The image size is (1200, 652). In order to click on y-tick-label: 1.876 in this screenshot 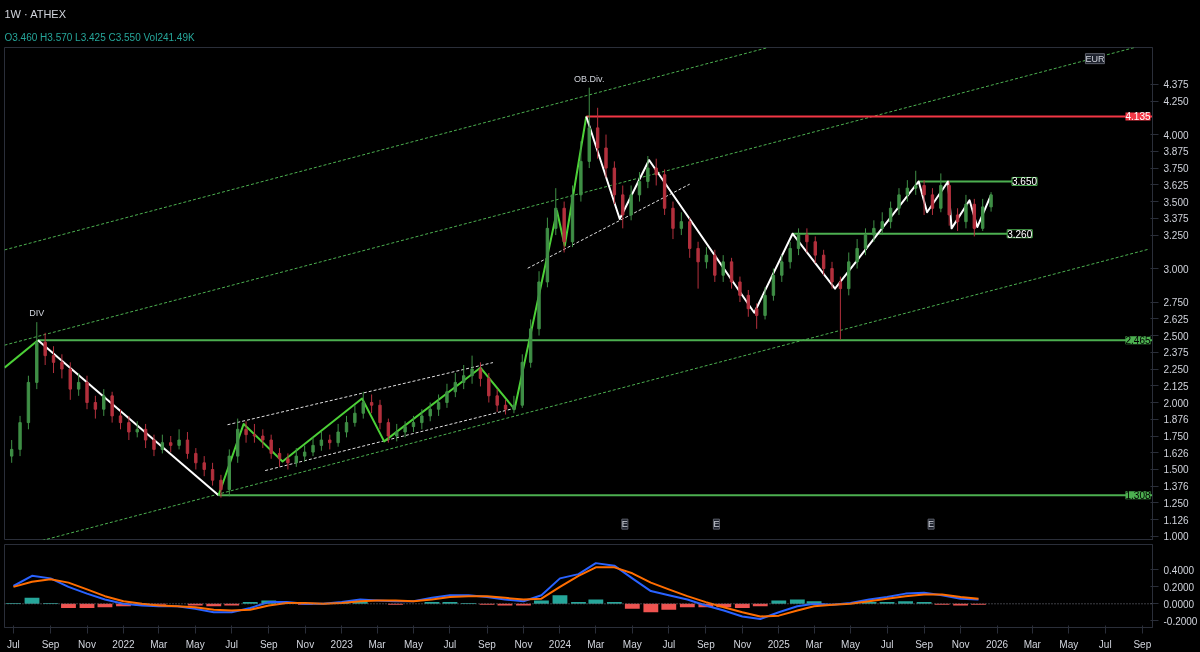, I will do `click(1176, 420)`.